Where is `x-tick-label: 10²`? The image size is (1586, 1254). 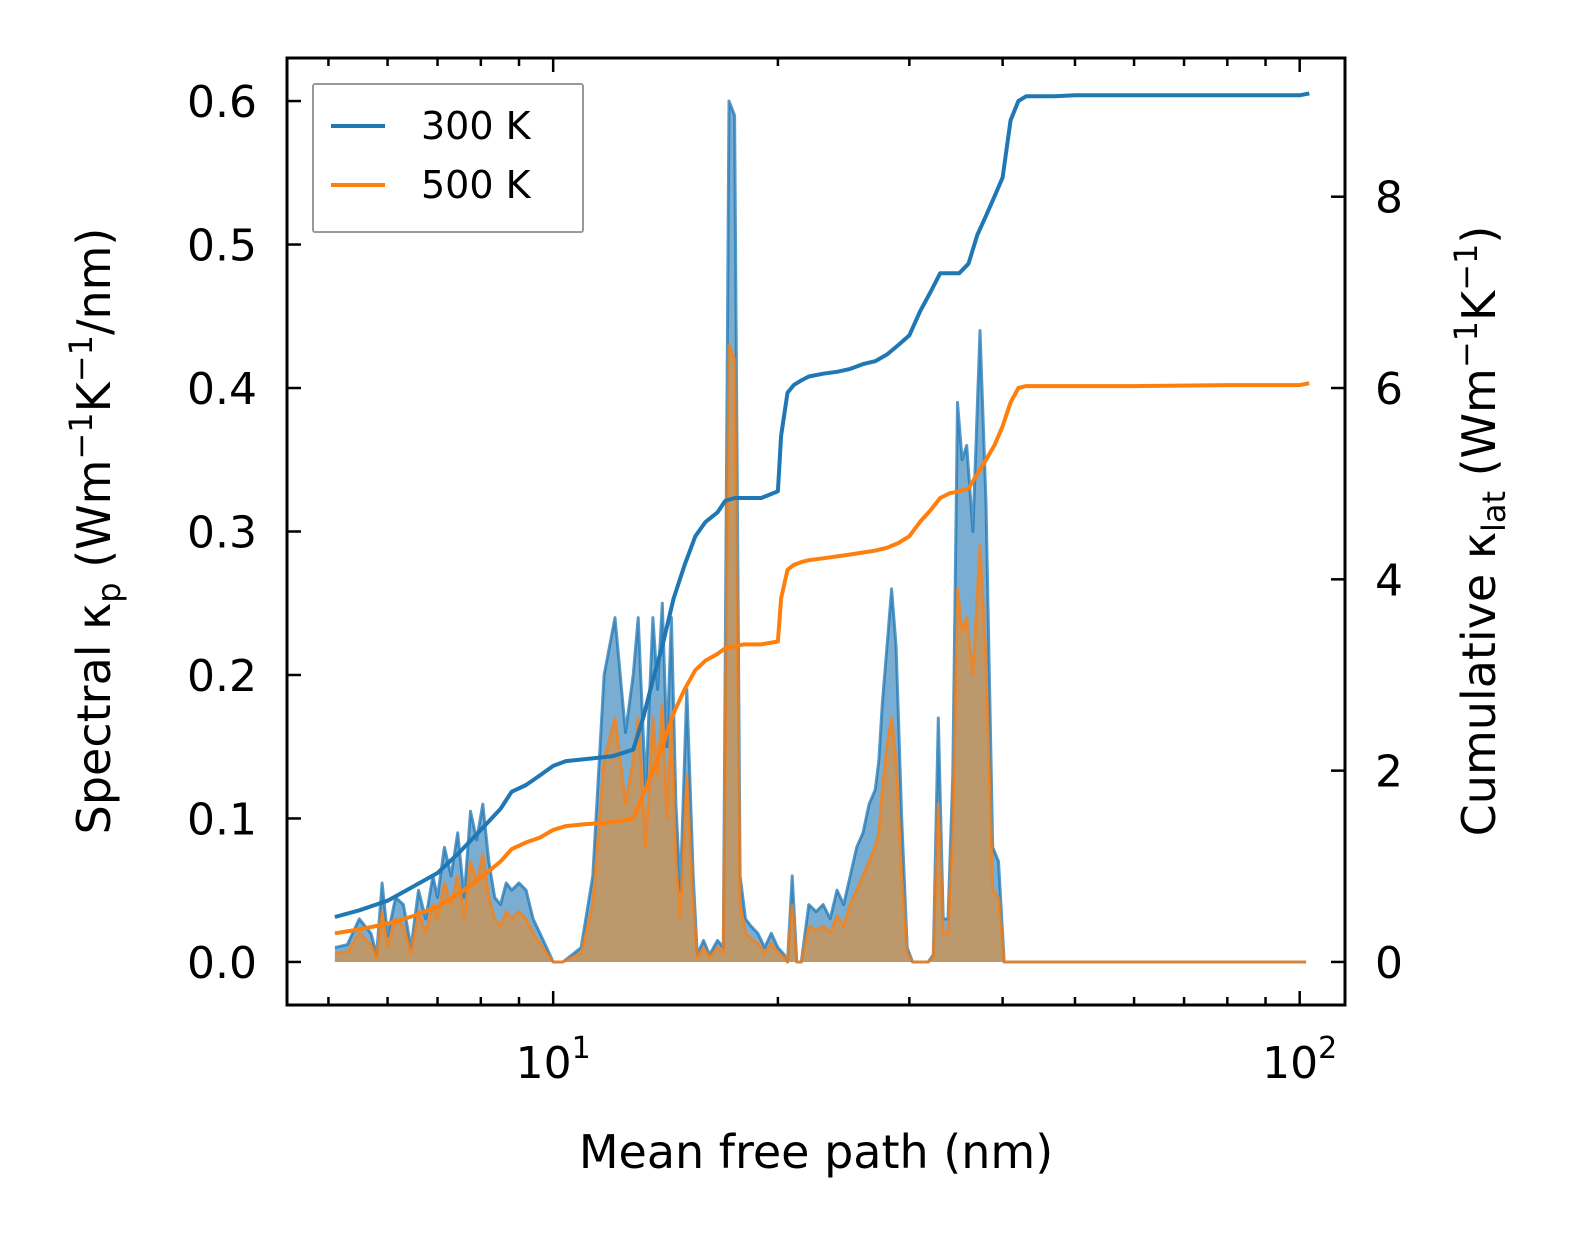
x-tick-label: 10² is located at coordinates (1299, 1060).